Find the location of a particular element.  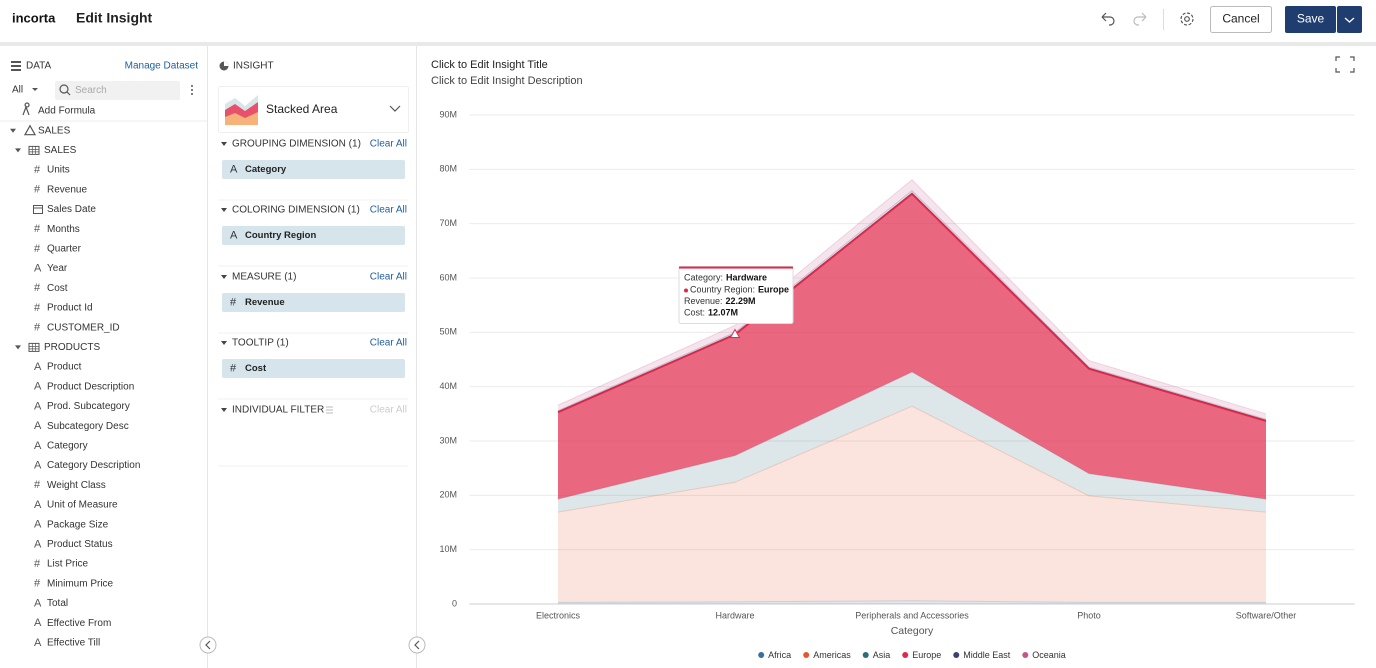

tooltip-value: 12.07M is located at coordinates (723, 313).